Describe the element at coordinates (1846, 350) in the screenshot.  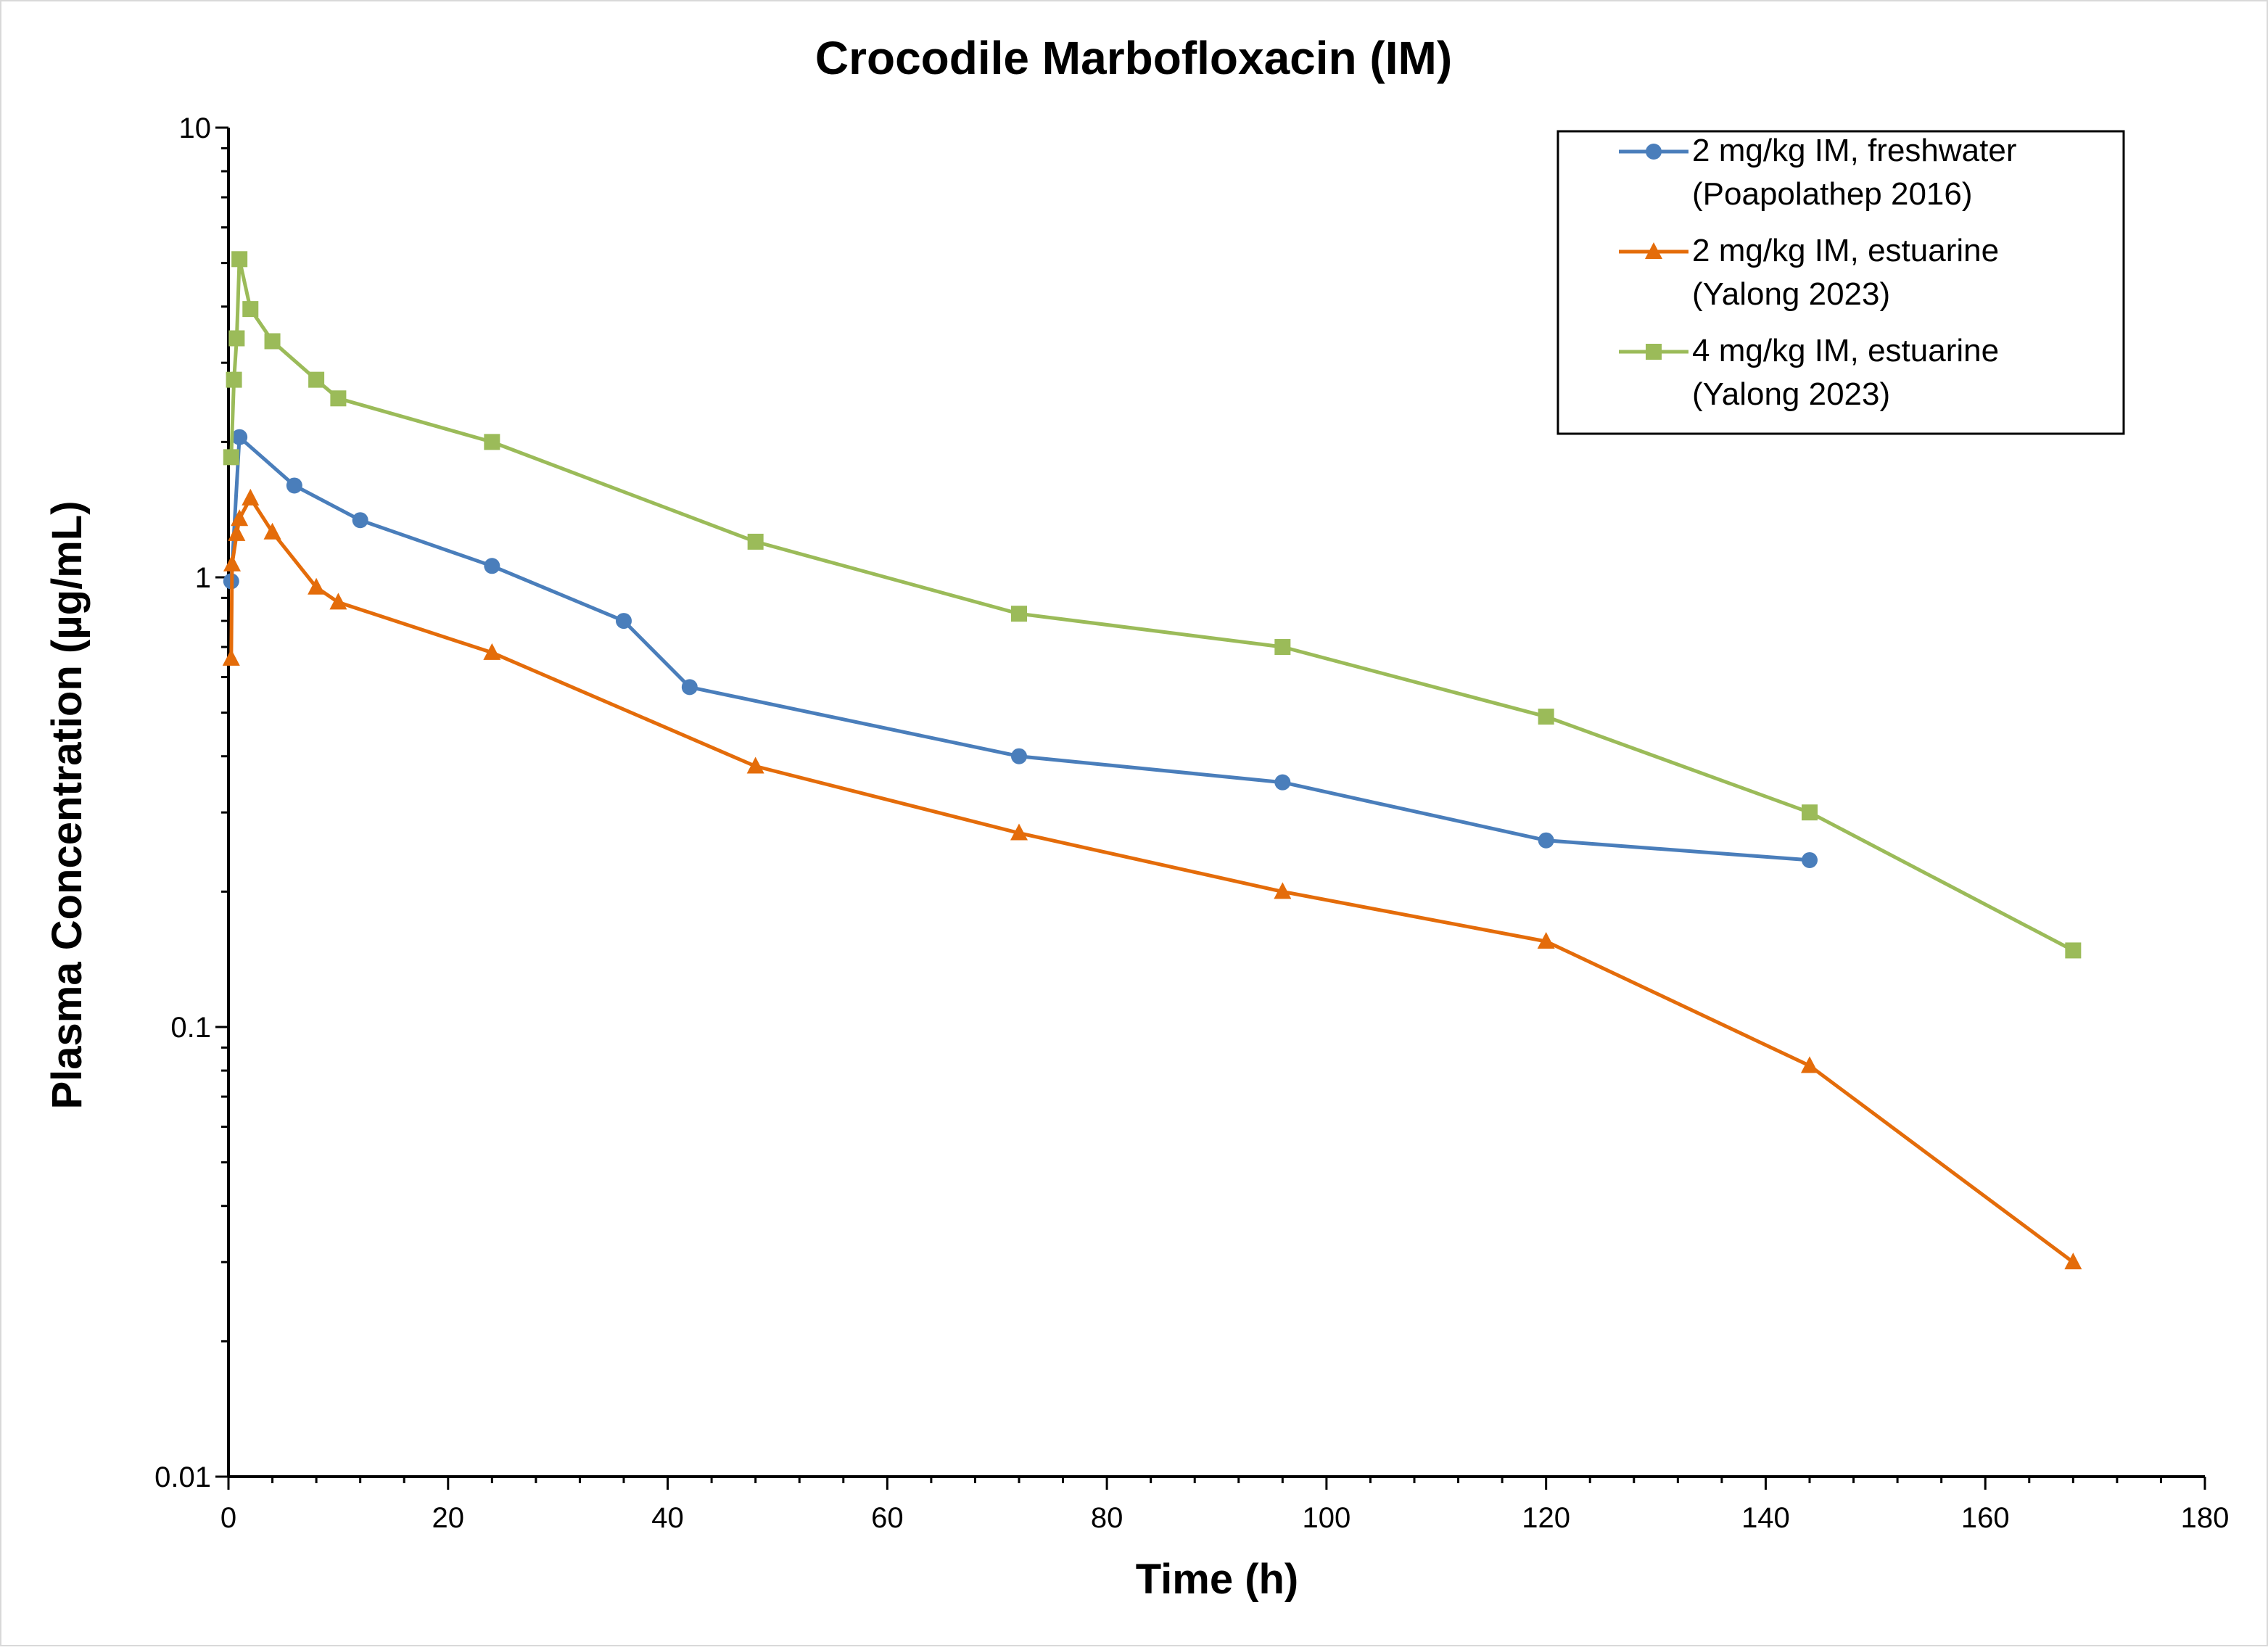
I see `legend-label: 4 mg/kg IM, estuarine` at that location.